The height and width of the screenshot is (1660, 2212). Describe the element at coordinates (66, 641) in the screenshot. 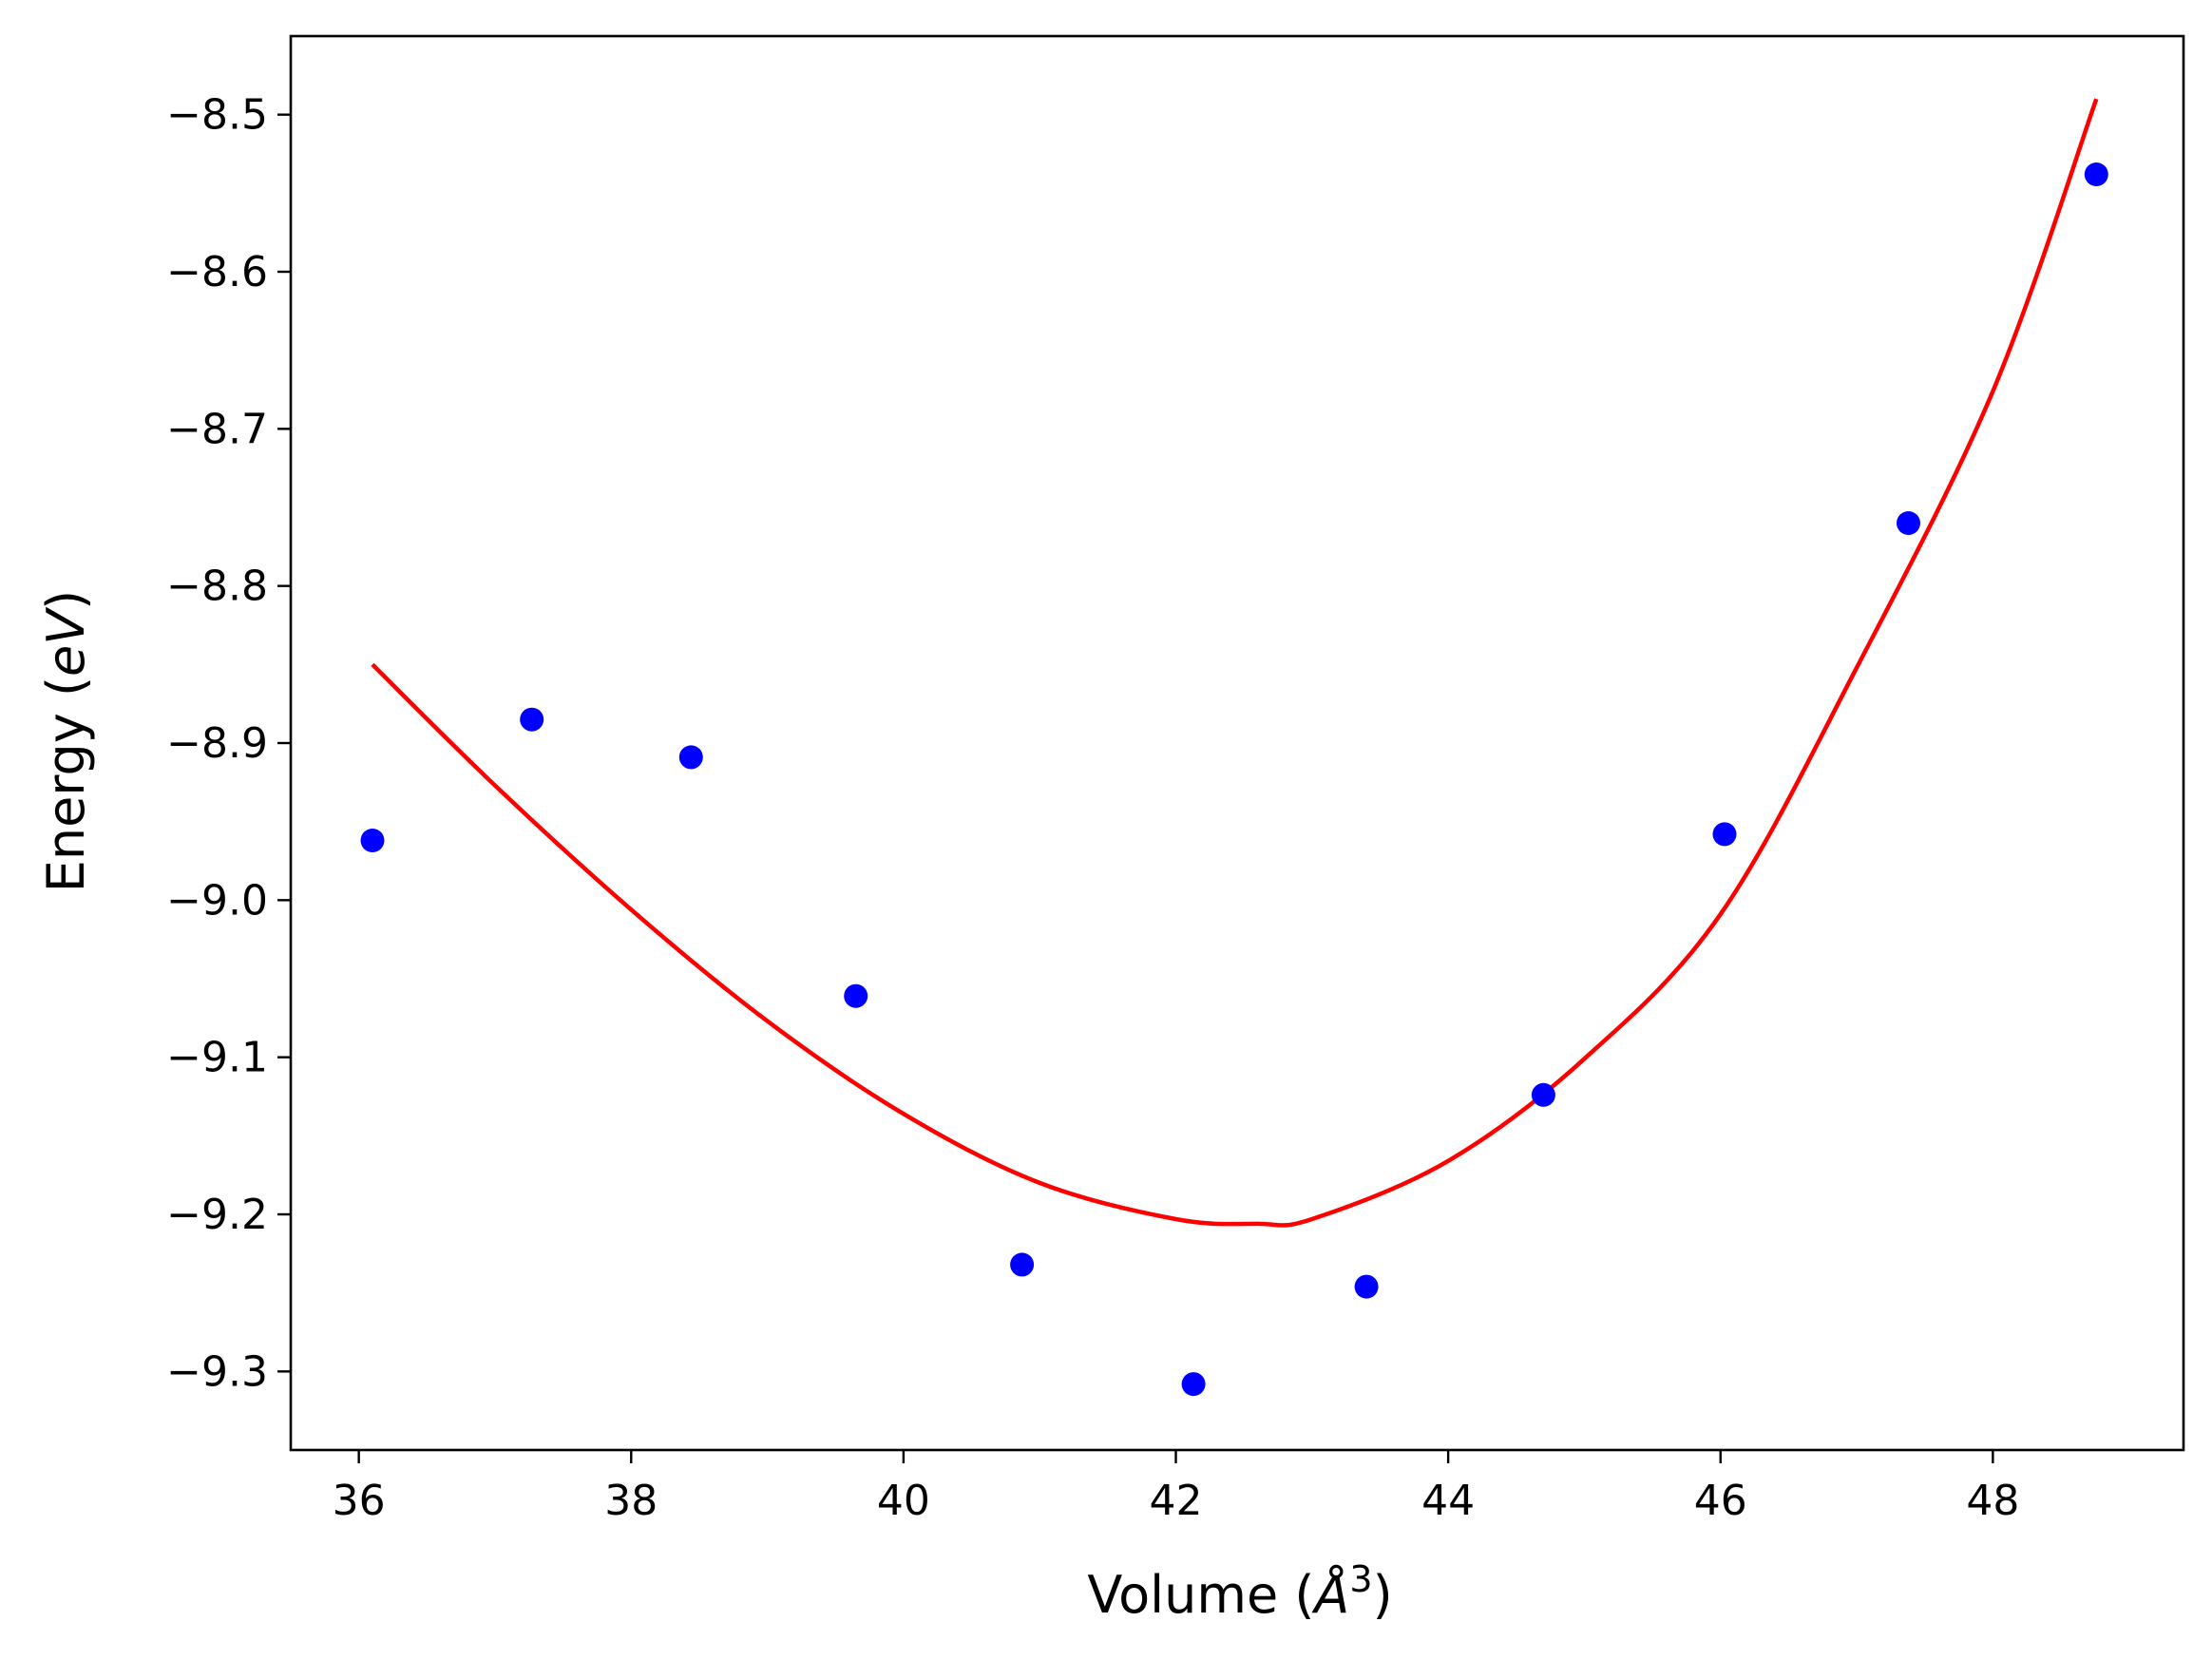

I see `y-axis-unit: eV` at that location.